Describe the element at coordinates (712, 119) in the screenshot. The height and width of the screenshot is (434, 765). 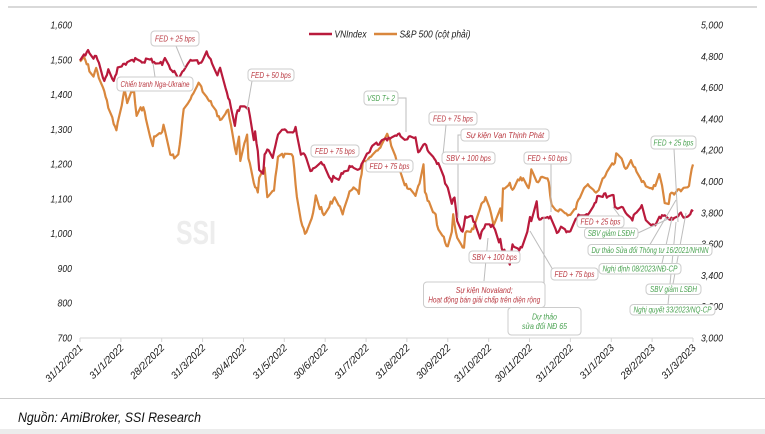
I see `svg-text: 4,400` at that location.